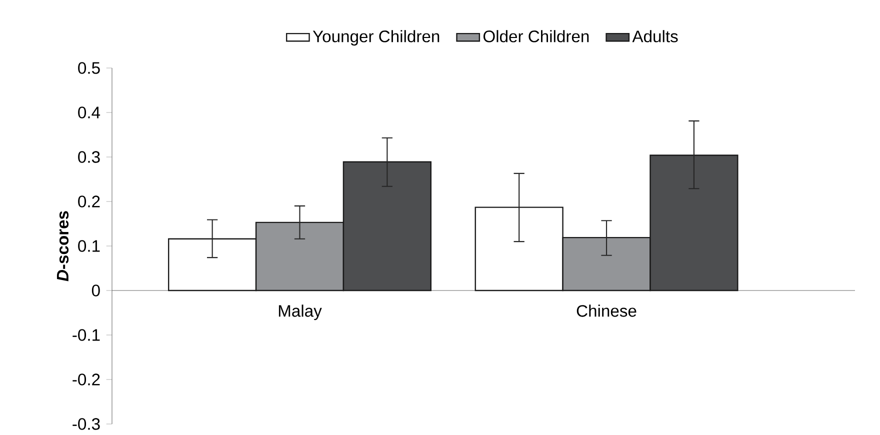 Image resolution: width=880 pixels, height=435 pixels. I want to click on x-tick-label: Malay, so click(300, 312).